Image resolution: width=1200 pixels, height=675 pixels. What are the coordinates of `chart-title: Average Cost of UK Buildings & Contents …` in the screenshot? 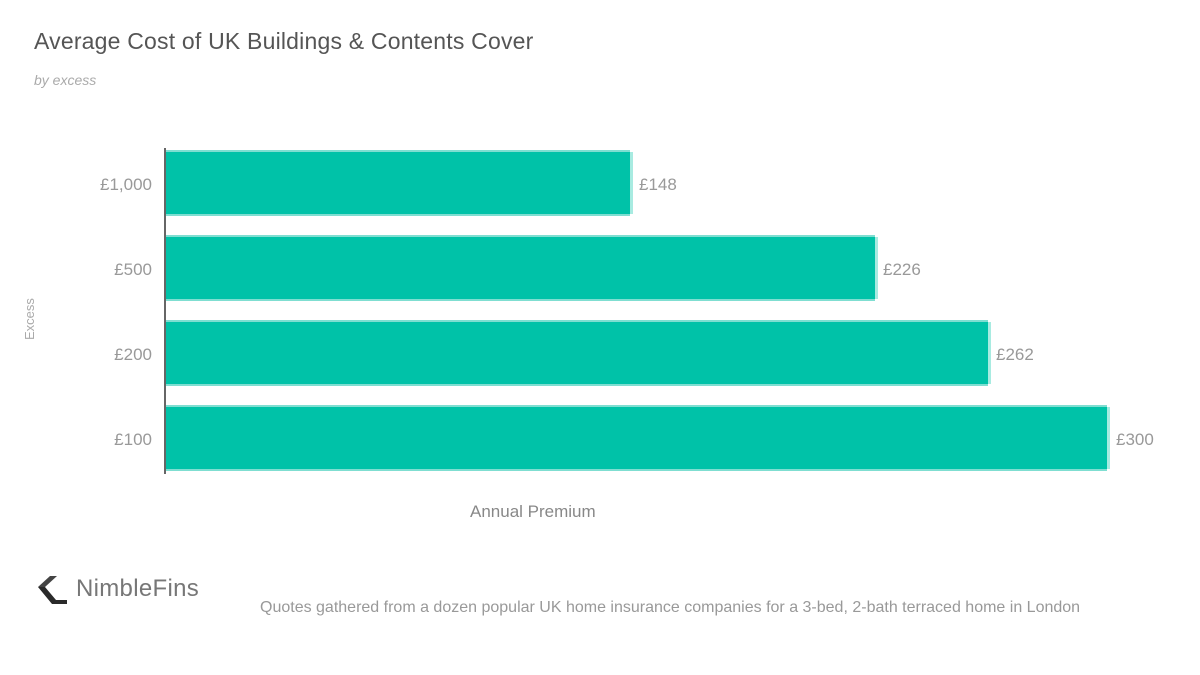 It's located at (284, 41).